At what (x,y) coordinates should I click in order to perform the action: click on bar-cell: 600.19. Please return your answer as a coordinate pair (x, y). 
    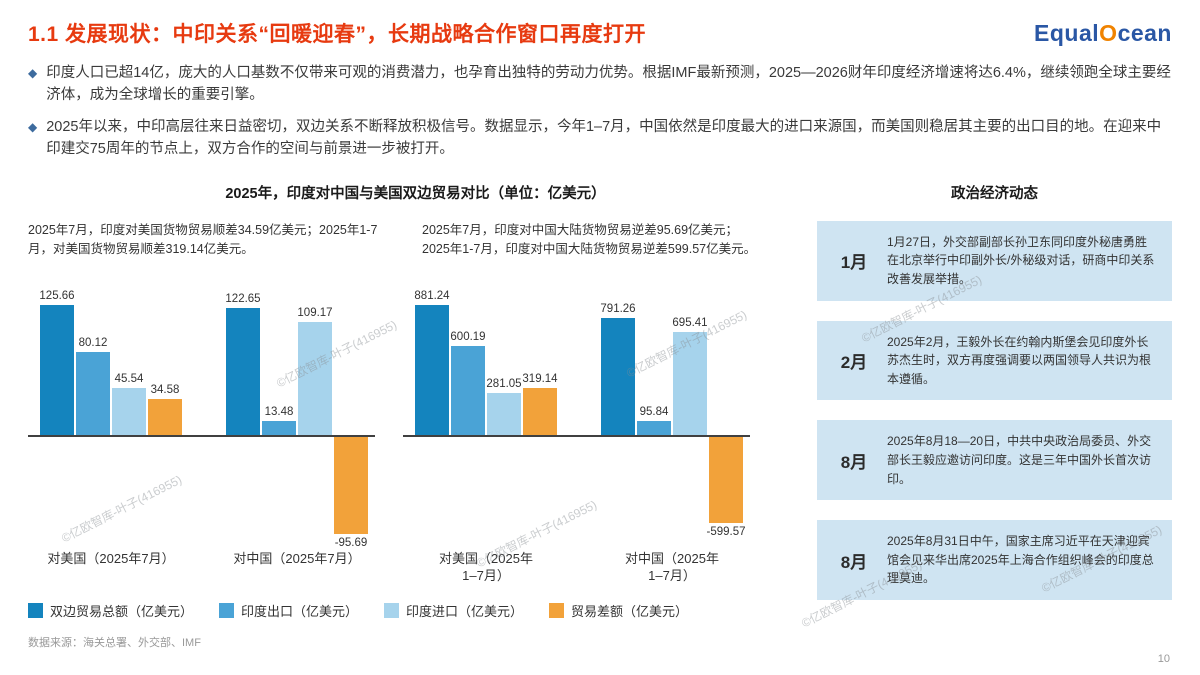
    Looking at the image, I should click on (468, 421).